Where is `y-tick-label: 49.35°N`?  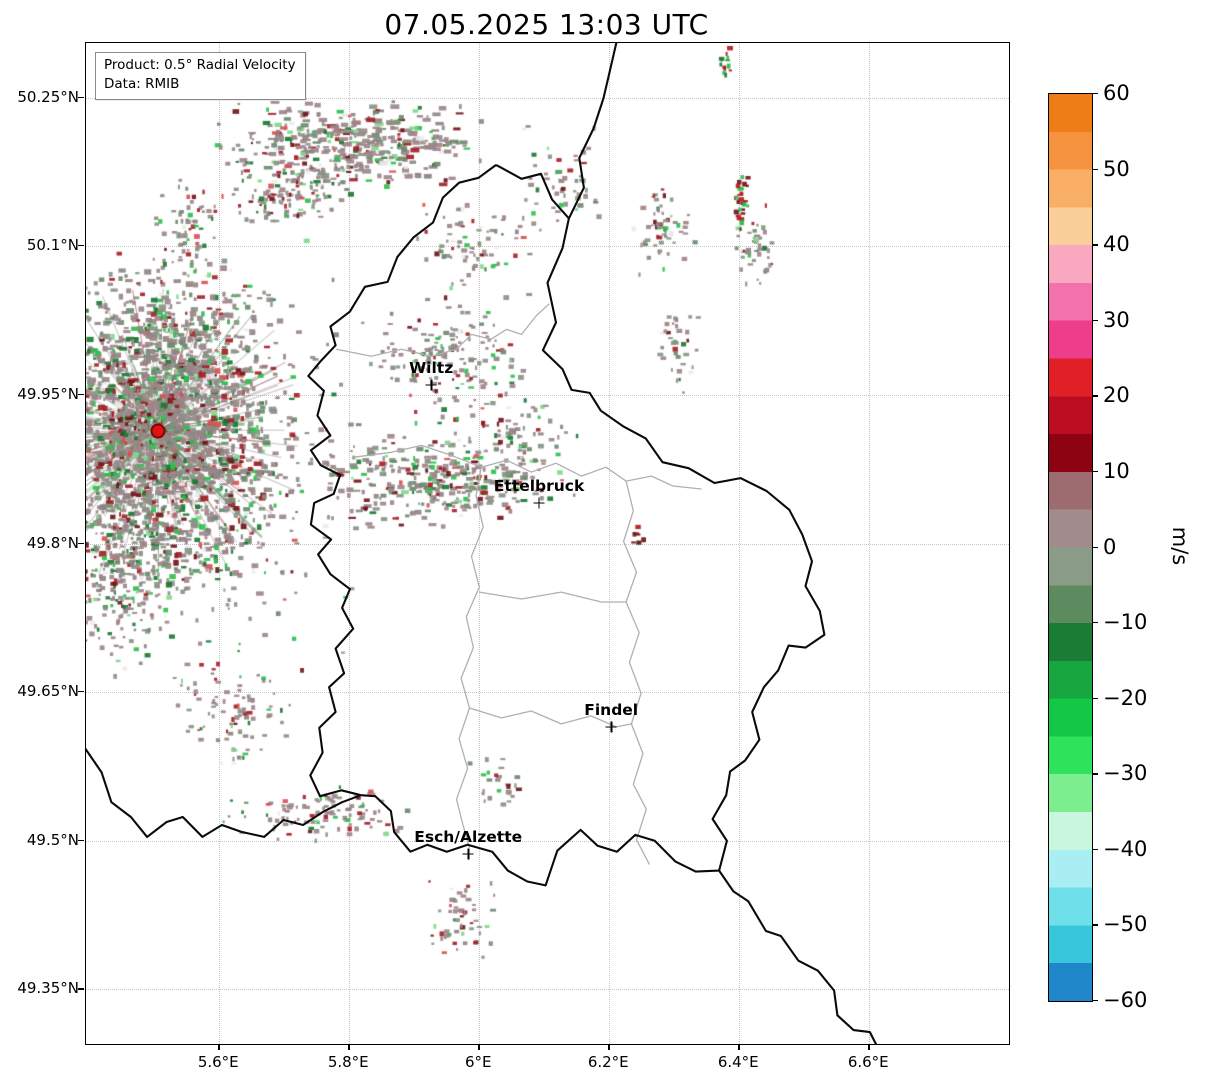 y-tick-label: 49.35°N is located at coordinates (48, 988).